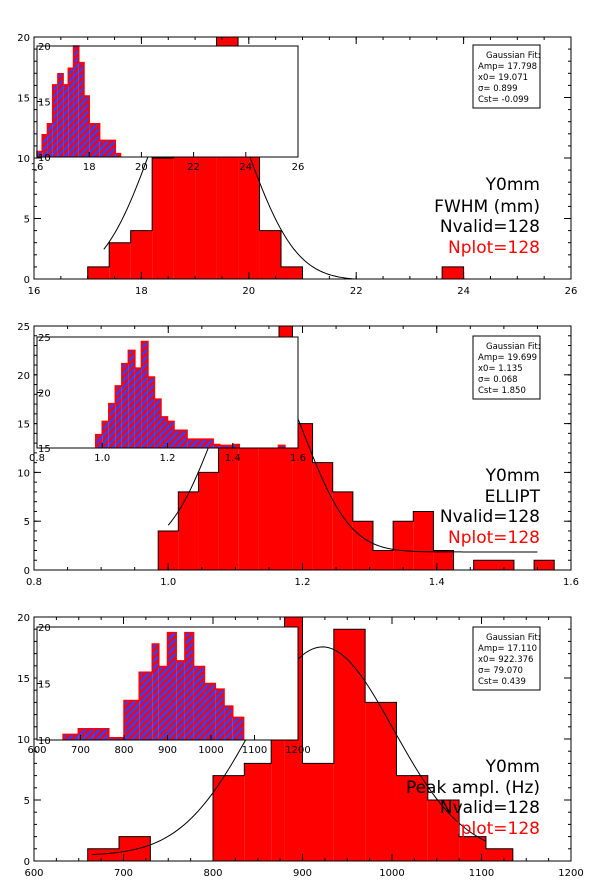 This screenshot has width=591, height=887. I want to click on inset-x-tick-label: 1200, so click(297, 750).